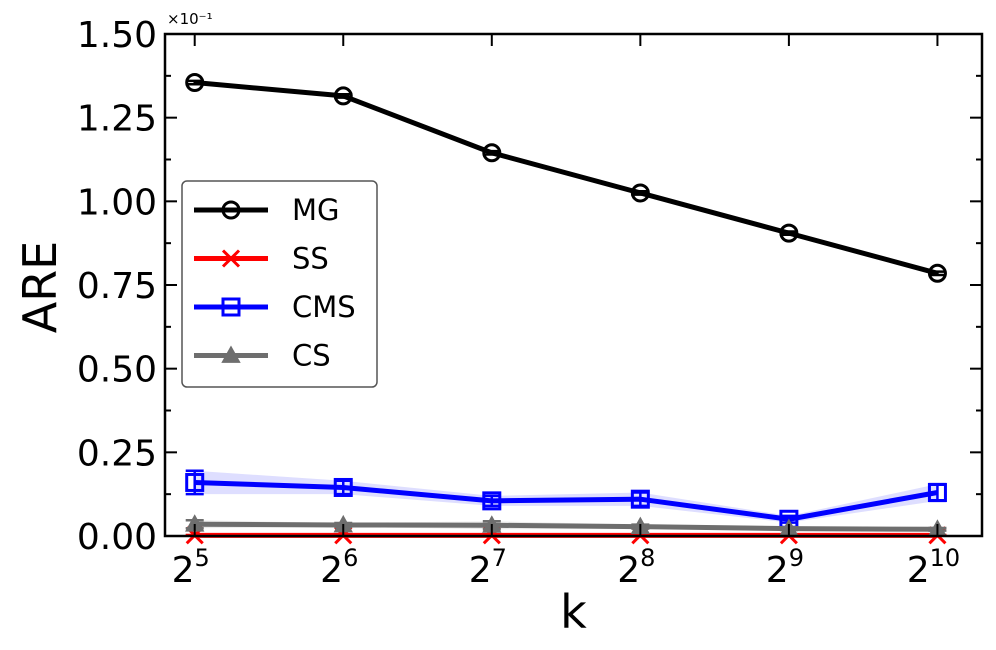  What do you see at coordinates (933, 567) in the screenshot?
I see `x-tick-label: 210` at bounding box center [933, 567].